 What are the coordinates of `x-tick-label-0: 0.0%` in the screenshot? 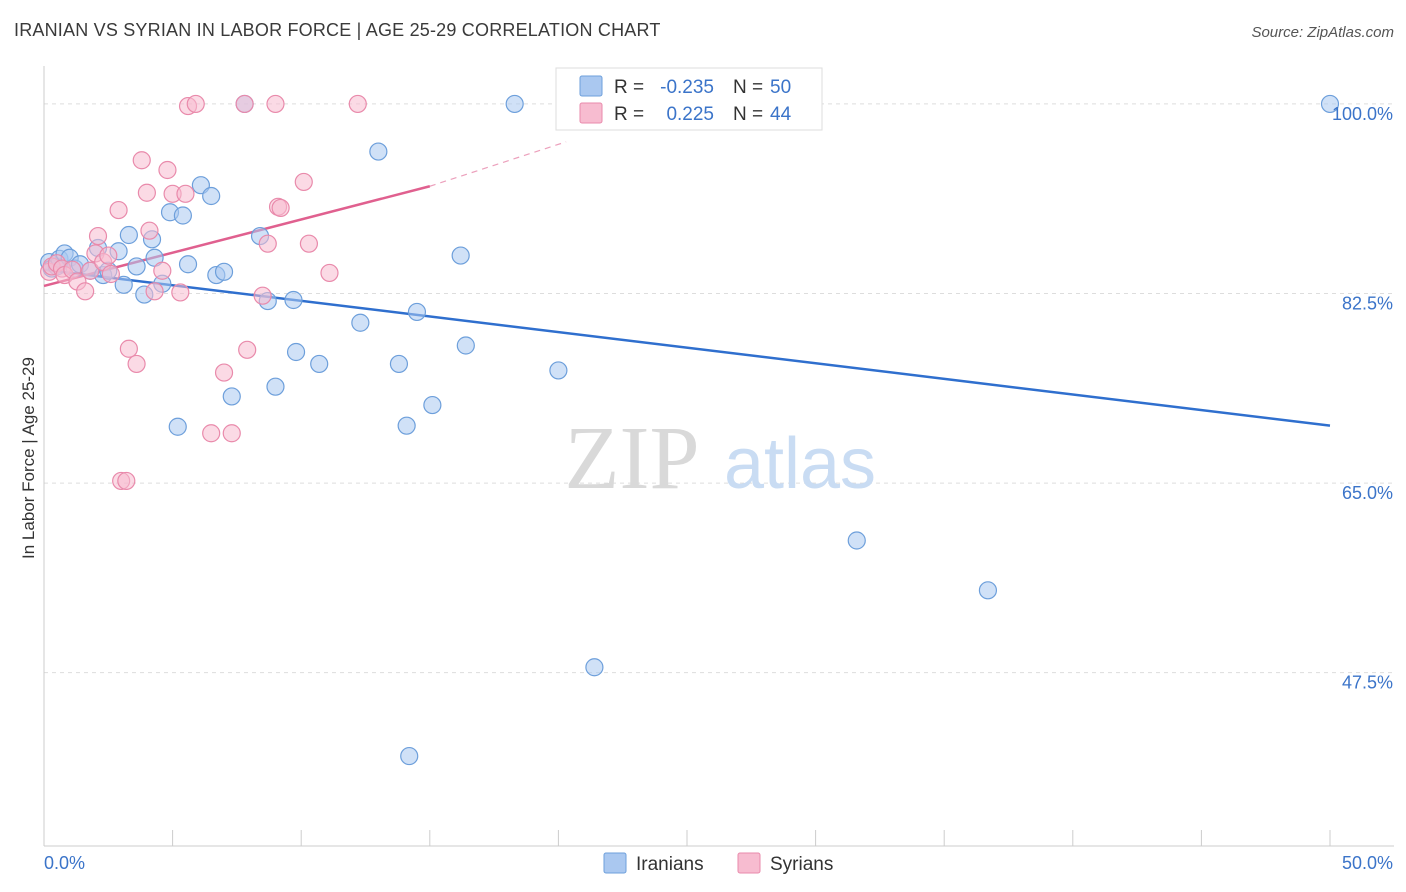 It's located at (64, 863).